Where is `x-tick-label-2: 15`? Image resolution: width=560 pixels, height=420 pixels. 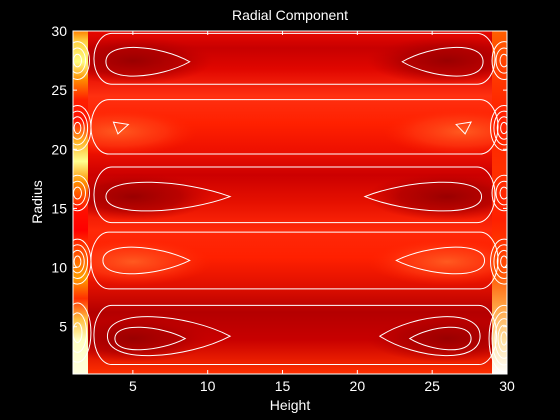
x-tick-label-2: 15 is located at coordinates (283, 386).